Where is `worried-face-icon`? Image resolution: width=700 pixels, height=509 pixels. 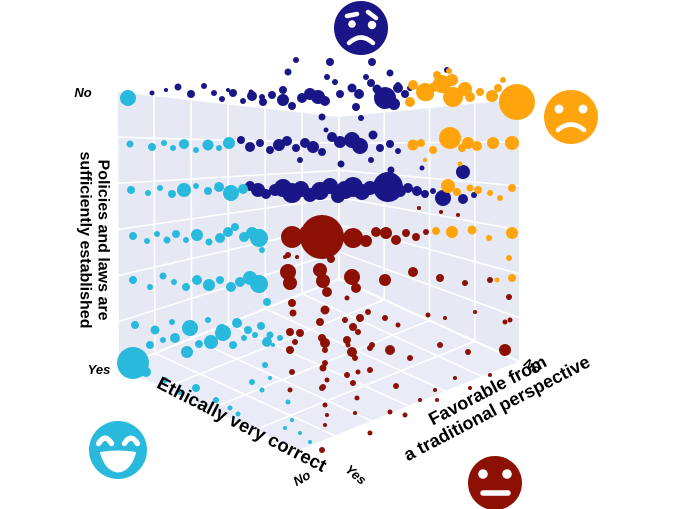
worried-face-icon is located at coordinates (361, 28).